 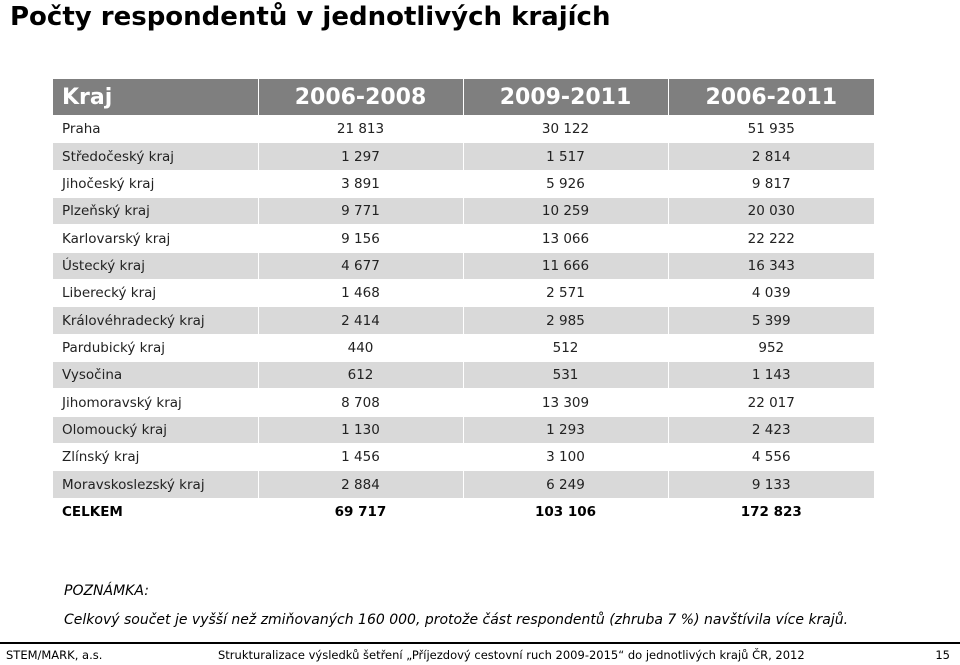 I want to click on value-2006-2011: 952, so click(x=771, y=347).